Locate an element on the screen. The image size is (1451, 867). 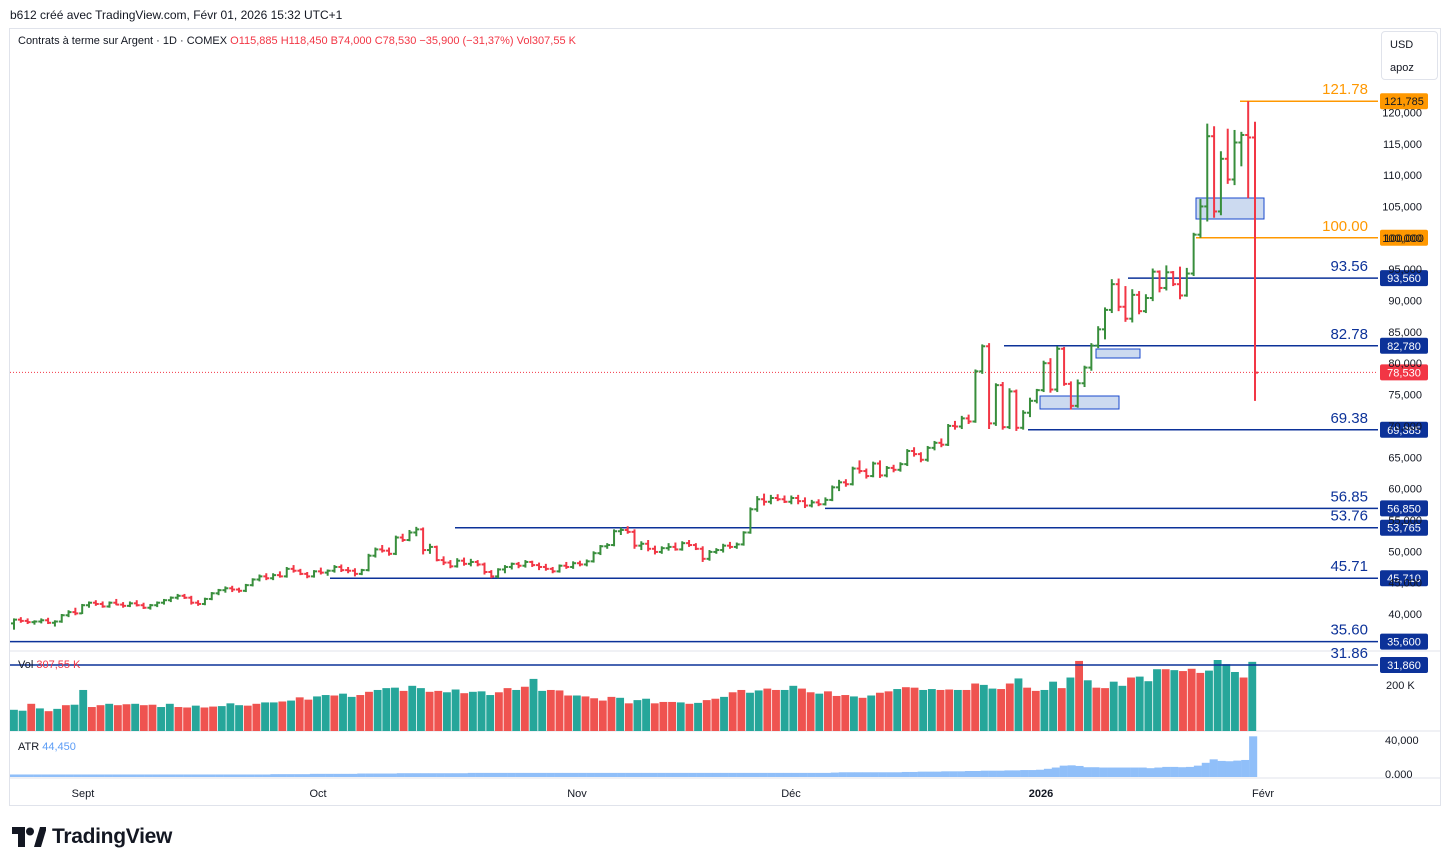
tradingview-logo: TradingView is located at coordinates (92, 837).